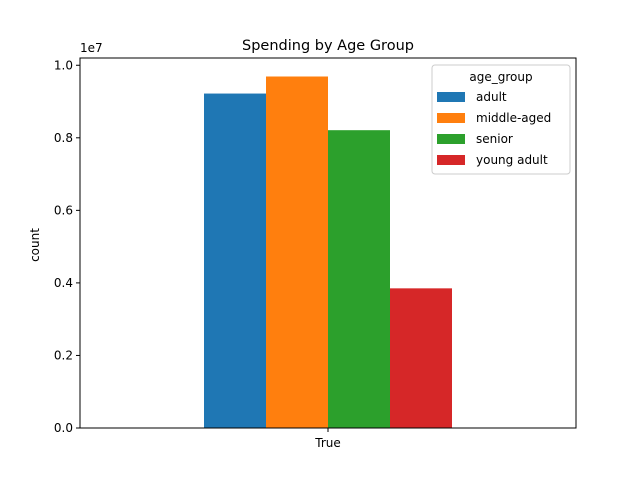  Describe the element at coordinates (63, 210) in the screenshot. I see `y-tick-label: 0.6` at that location.